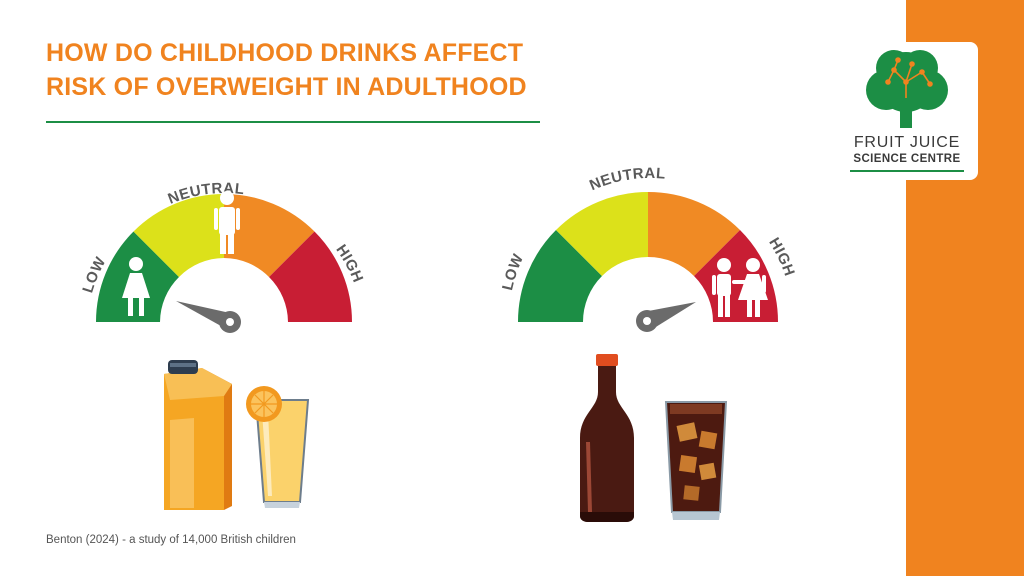 This screenshot has height=576, width=1024. What do you see at coordinates (136, 286) in the screenshot?
I see `child-girl-icon` at bounding box center [136, 286].